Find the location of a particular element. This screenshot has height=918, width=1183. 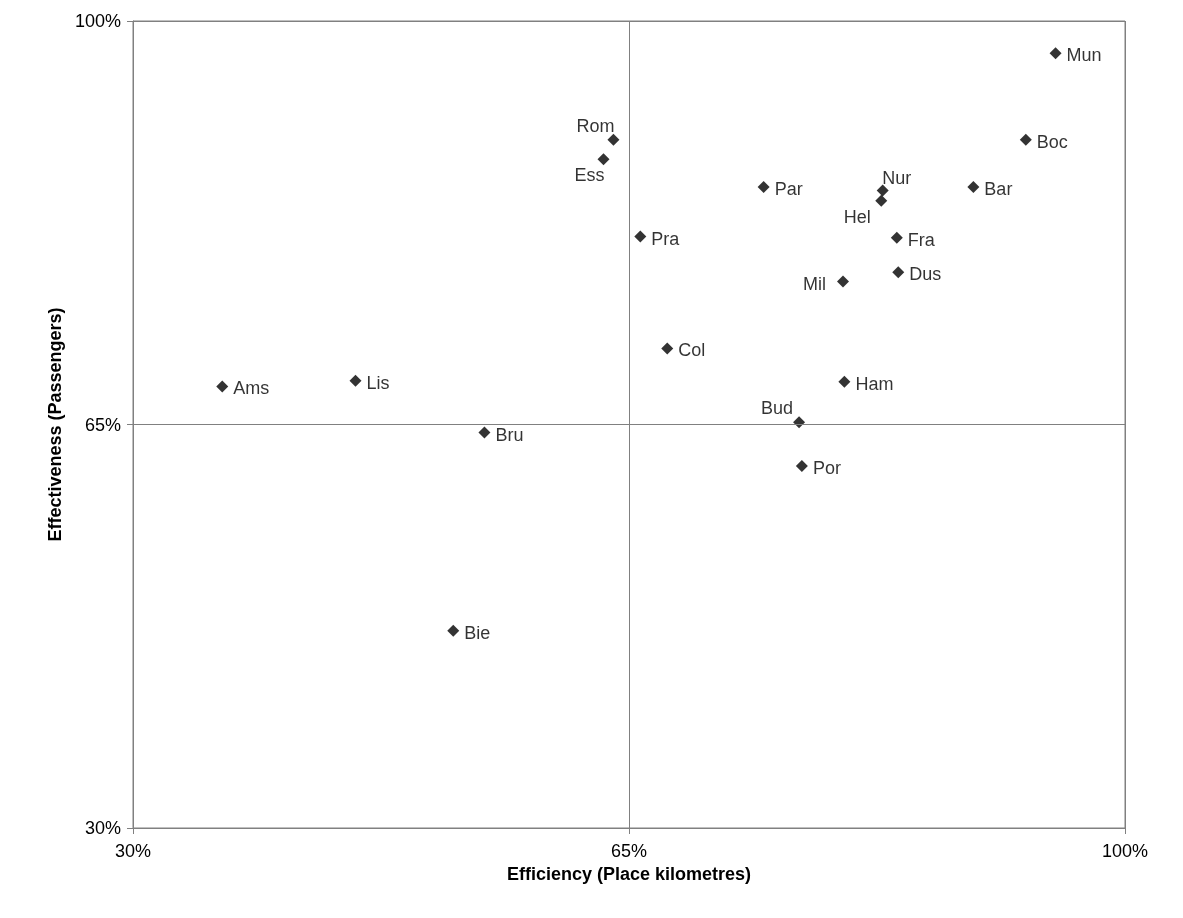

y-tick-label: 100% is located at coordinates (97, 21).